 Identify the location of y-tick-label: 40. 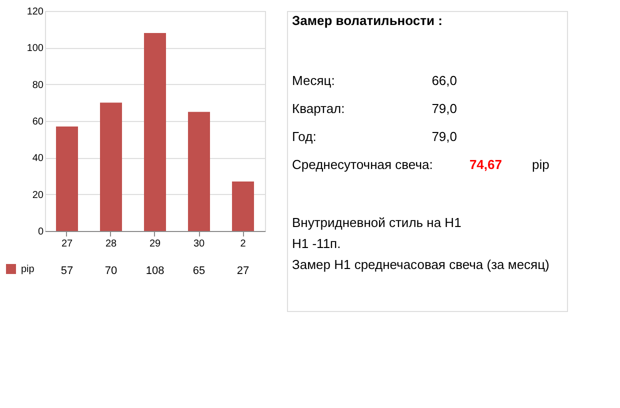
(38, 158).